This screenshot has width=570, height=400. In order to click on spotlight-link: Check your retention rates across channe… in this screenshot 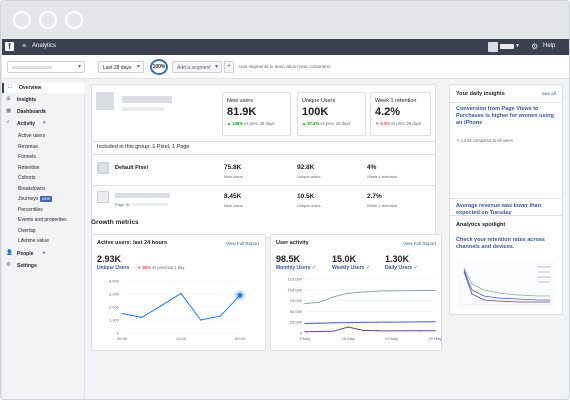, I will do `click(500, 243)`.